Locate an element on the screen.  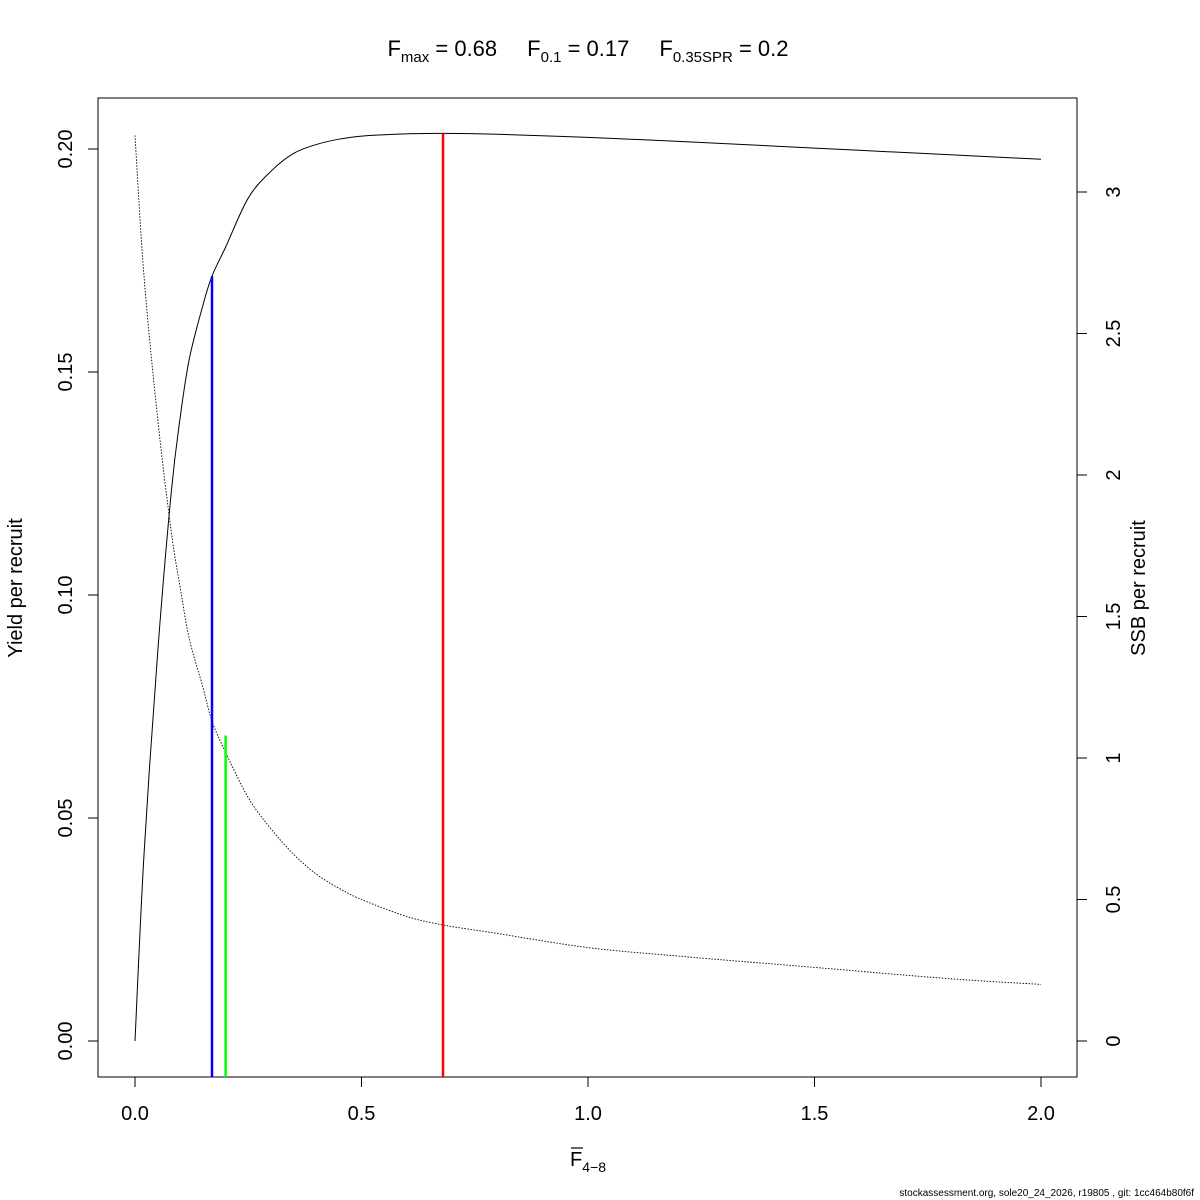
y-left-tick-label: 0.15 is located at coordinates (66, 372).